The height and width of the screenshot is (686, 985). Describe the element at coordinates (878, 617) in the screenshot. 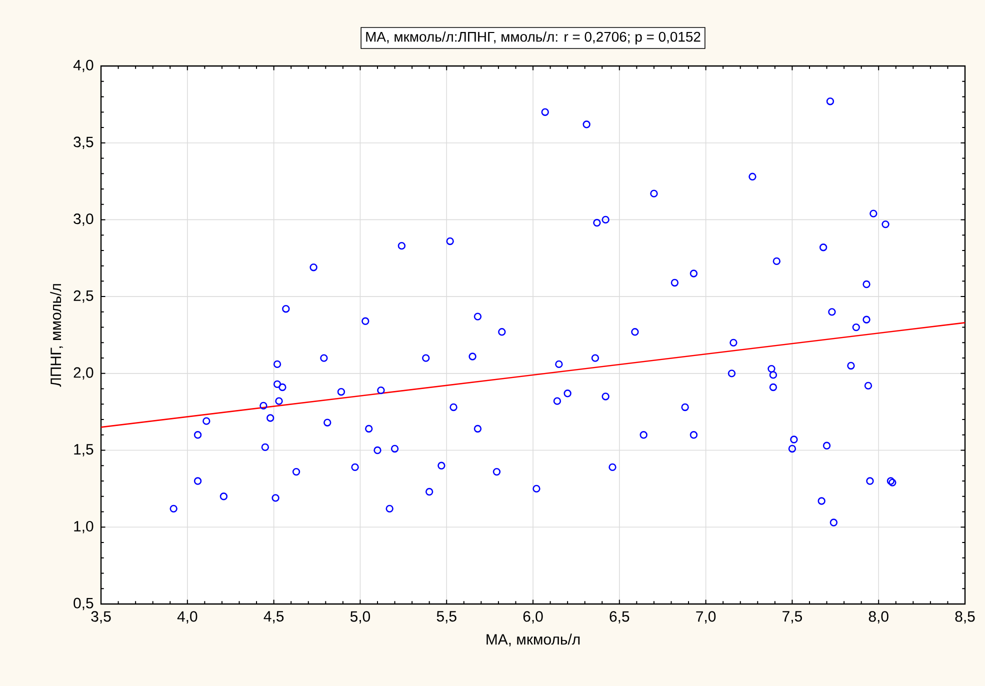

I see `x-tick-label: 8,0` at that location.